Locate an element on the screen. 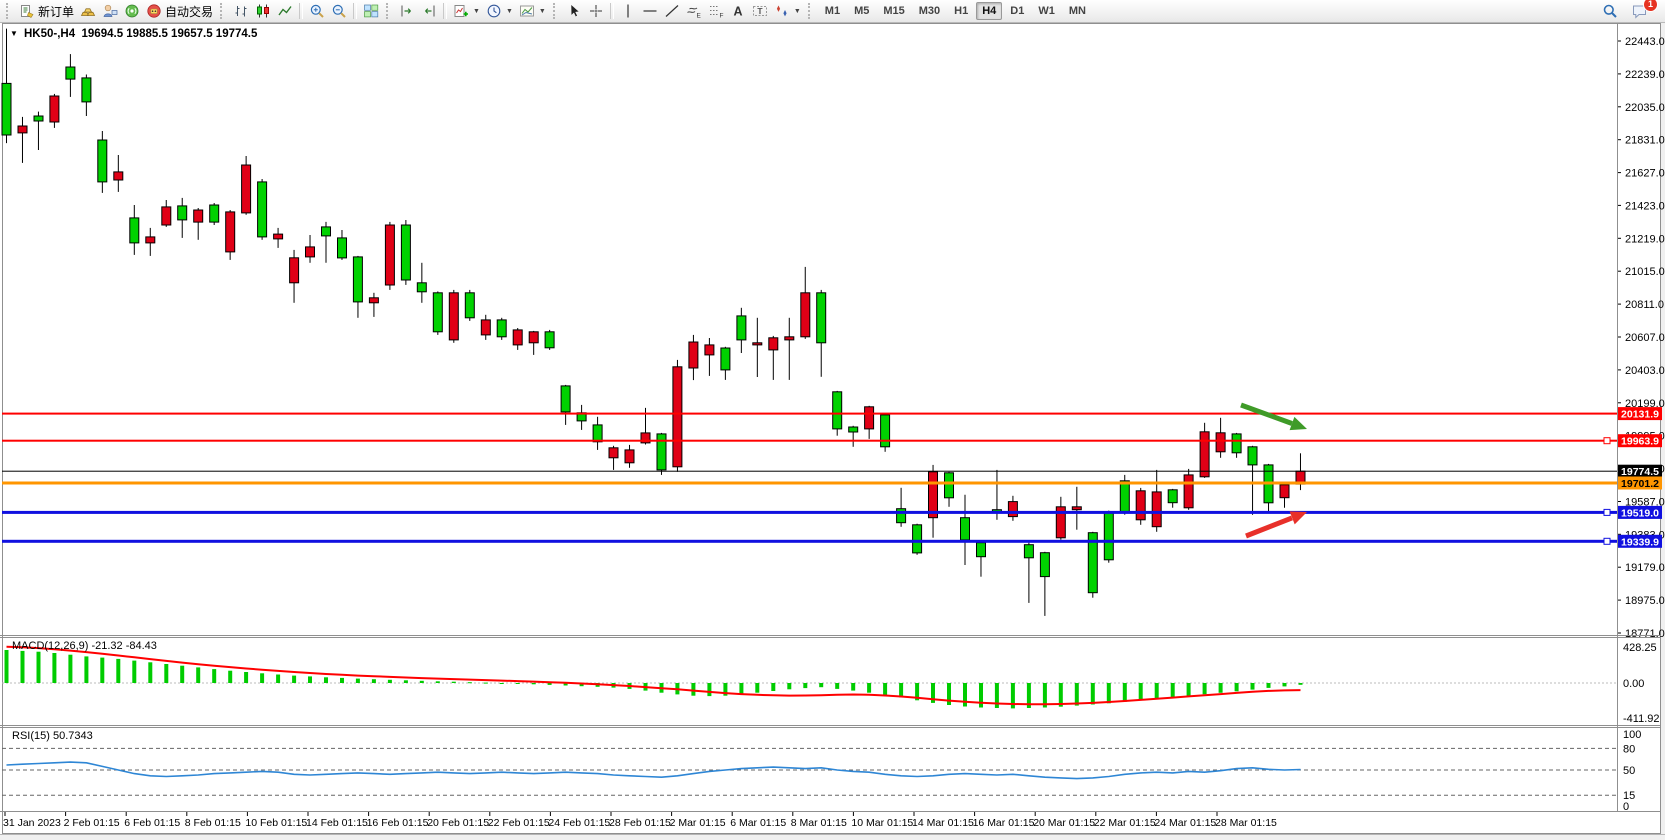 The image size is (1665, 840). auto-scroll-button is located at coordinates (429, 11).